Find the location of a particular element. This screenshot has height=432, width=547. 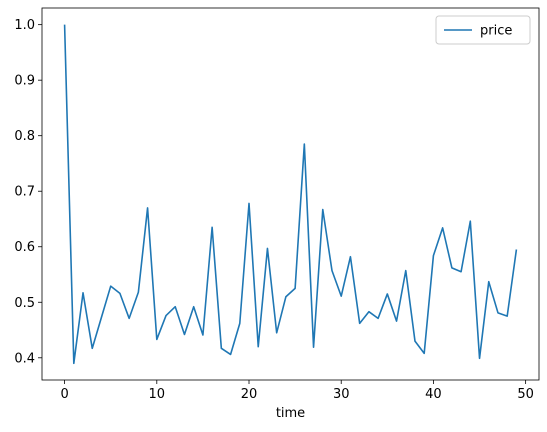

y-tick-label: 0.7 is located at coordinates (24, 192).